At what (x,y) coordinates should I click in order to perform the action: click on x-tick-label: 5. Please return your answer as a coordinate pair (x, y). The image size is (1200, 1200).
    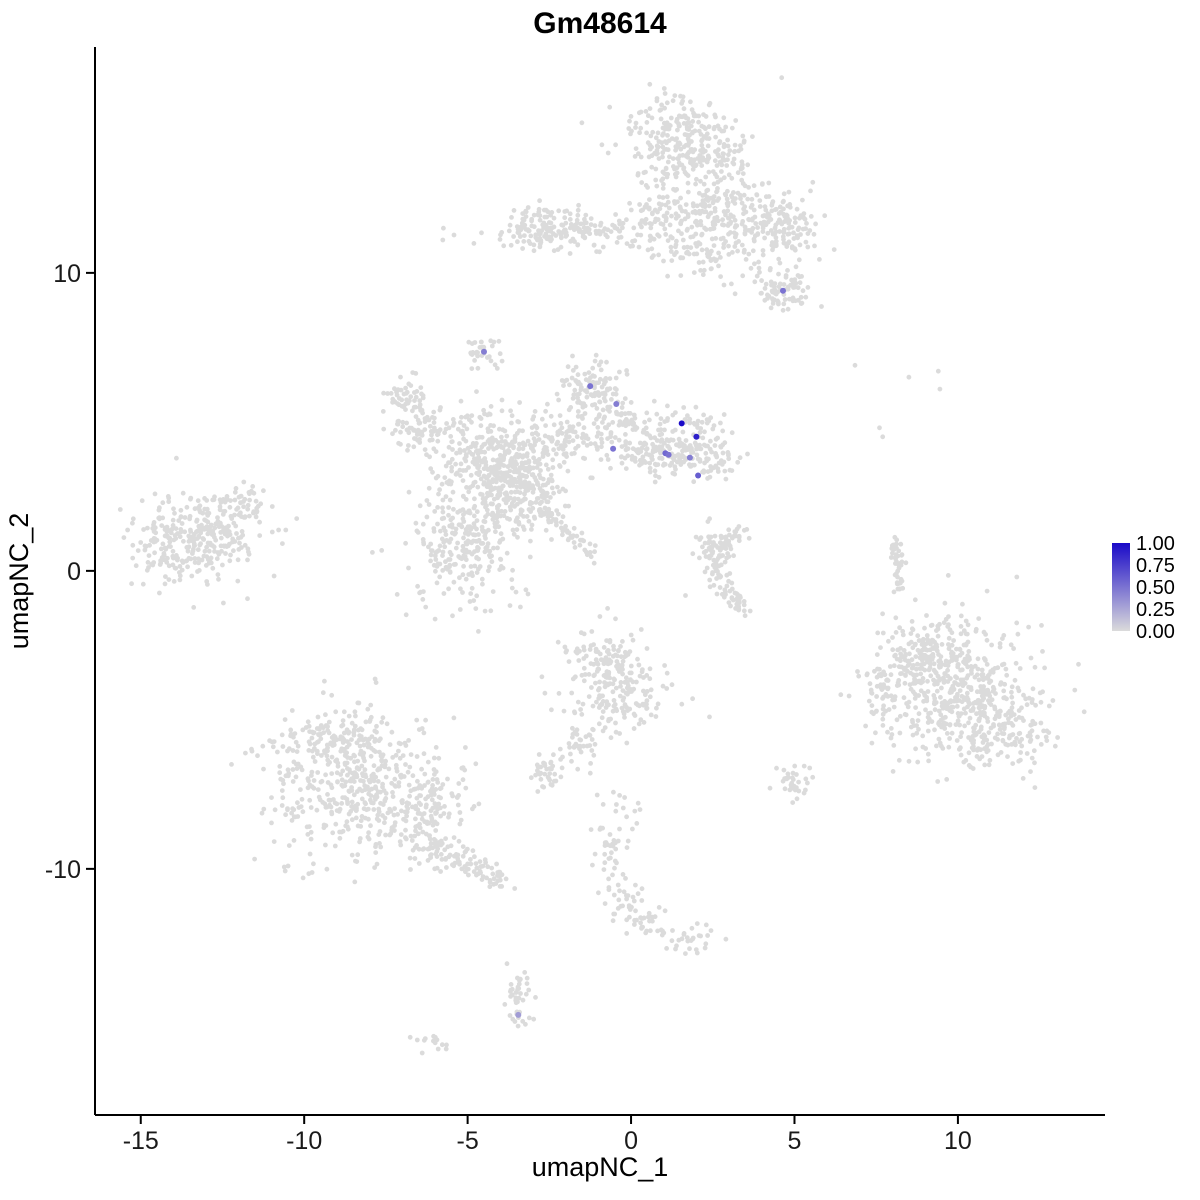
    Looking at the image, I should click on (795, 1141).